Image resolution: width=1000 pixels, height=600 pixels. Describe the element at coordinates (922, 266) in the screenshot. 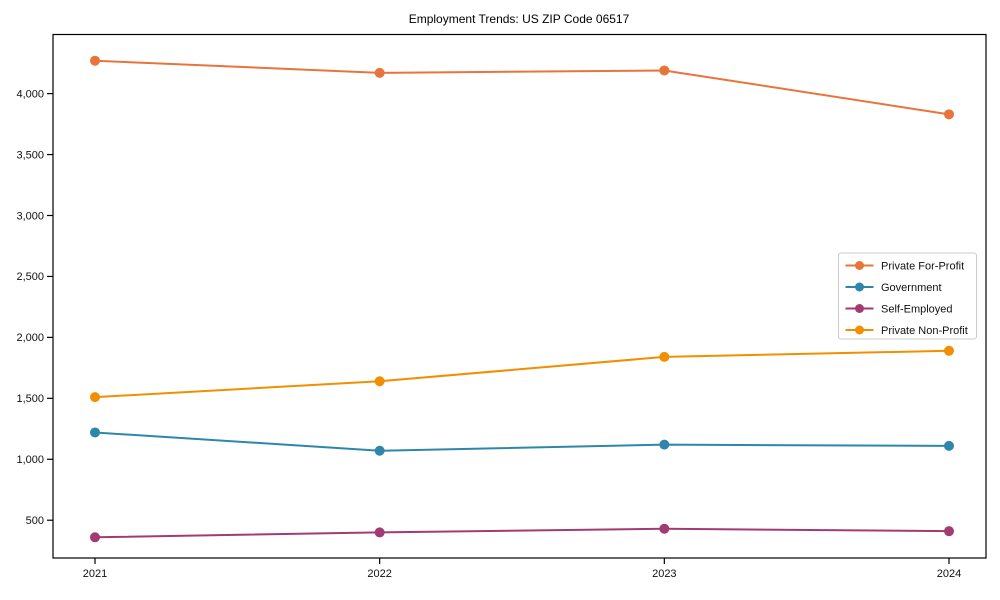

I see `legend-label-private-for-profit: Private For-Profit` at that location.